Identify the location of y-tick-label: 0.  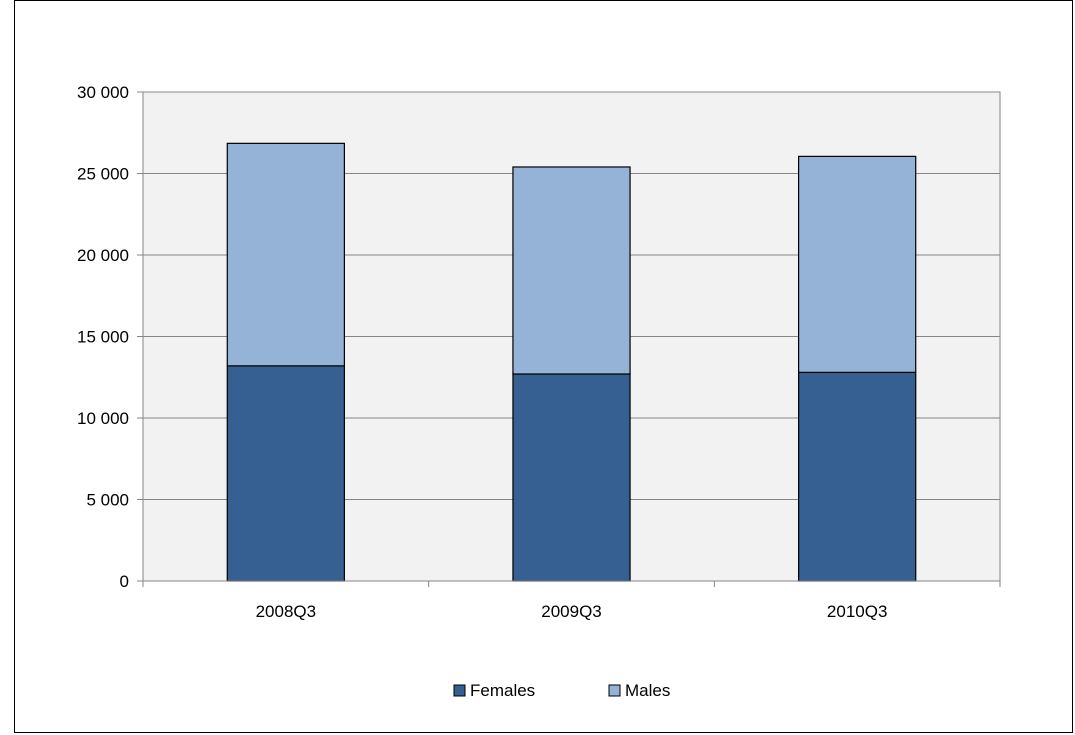
(124, 581).